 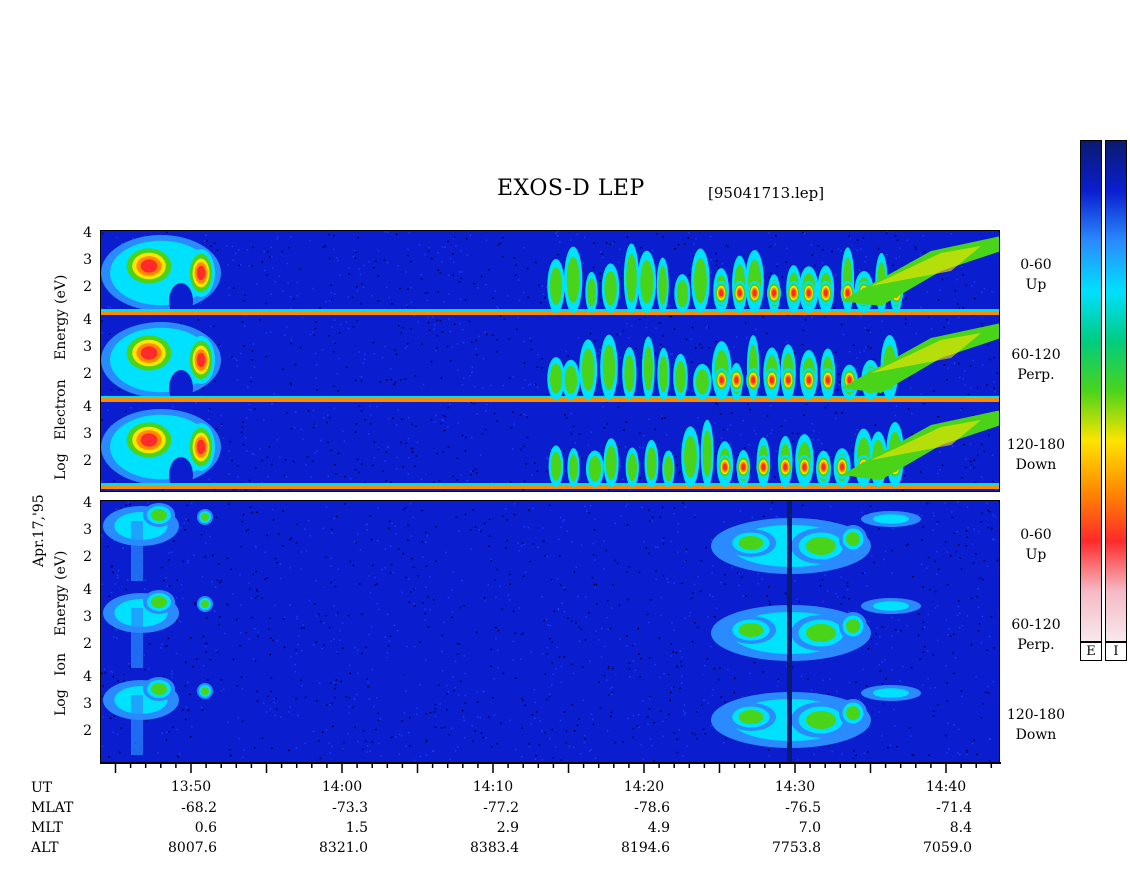 What do you see at coordinates (45, 848) in the screenshot?
I see `ephemeris-label: ALT` at bounding box center [45, 848].